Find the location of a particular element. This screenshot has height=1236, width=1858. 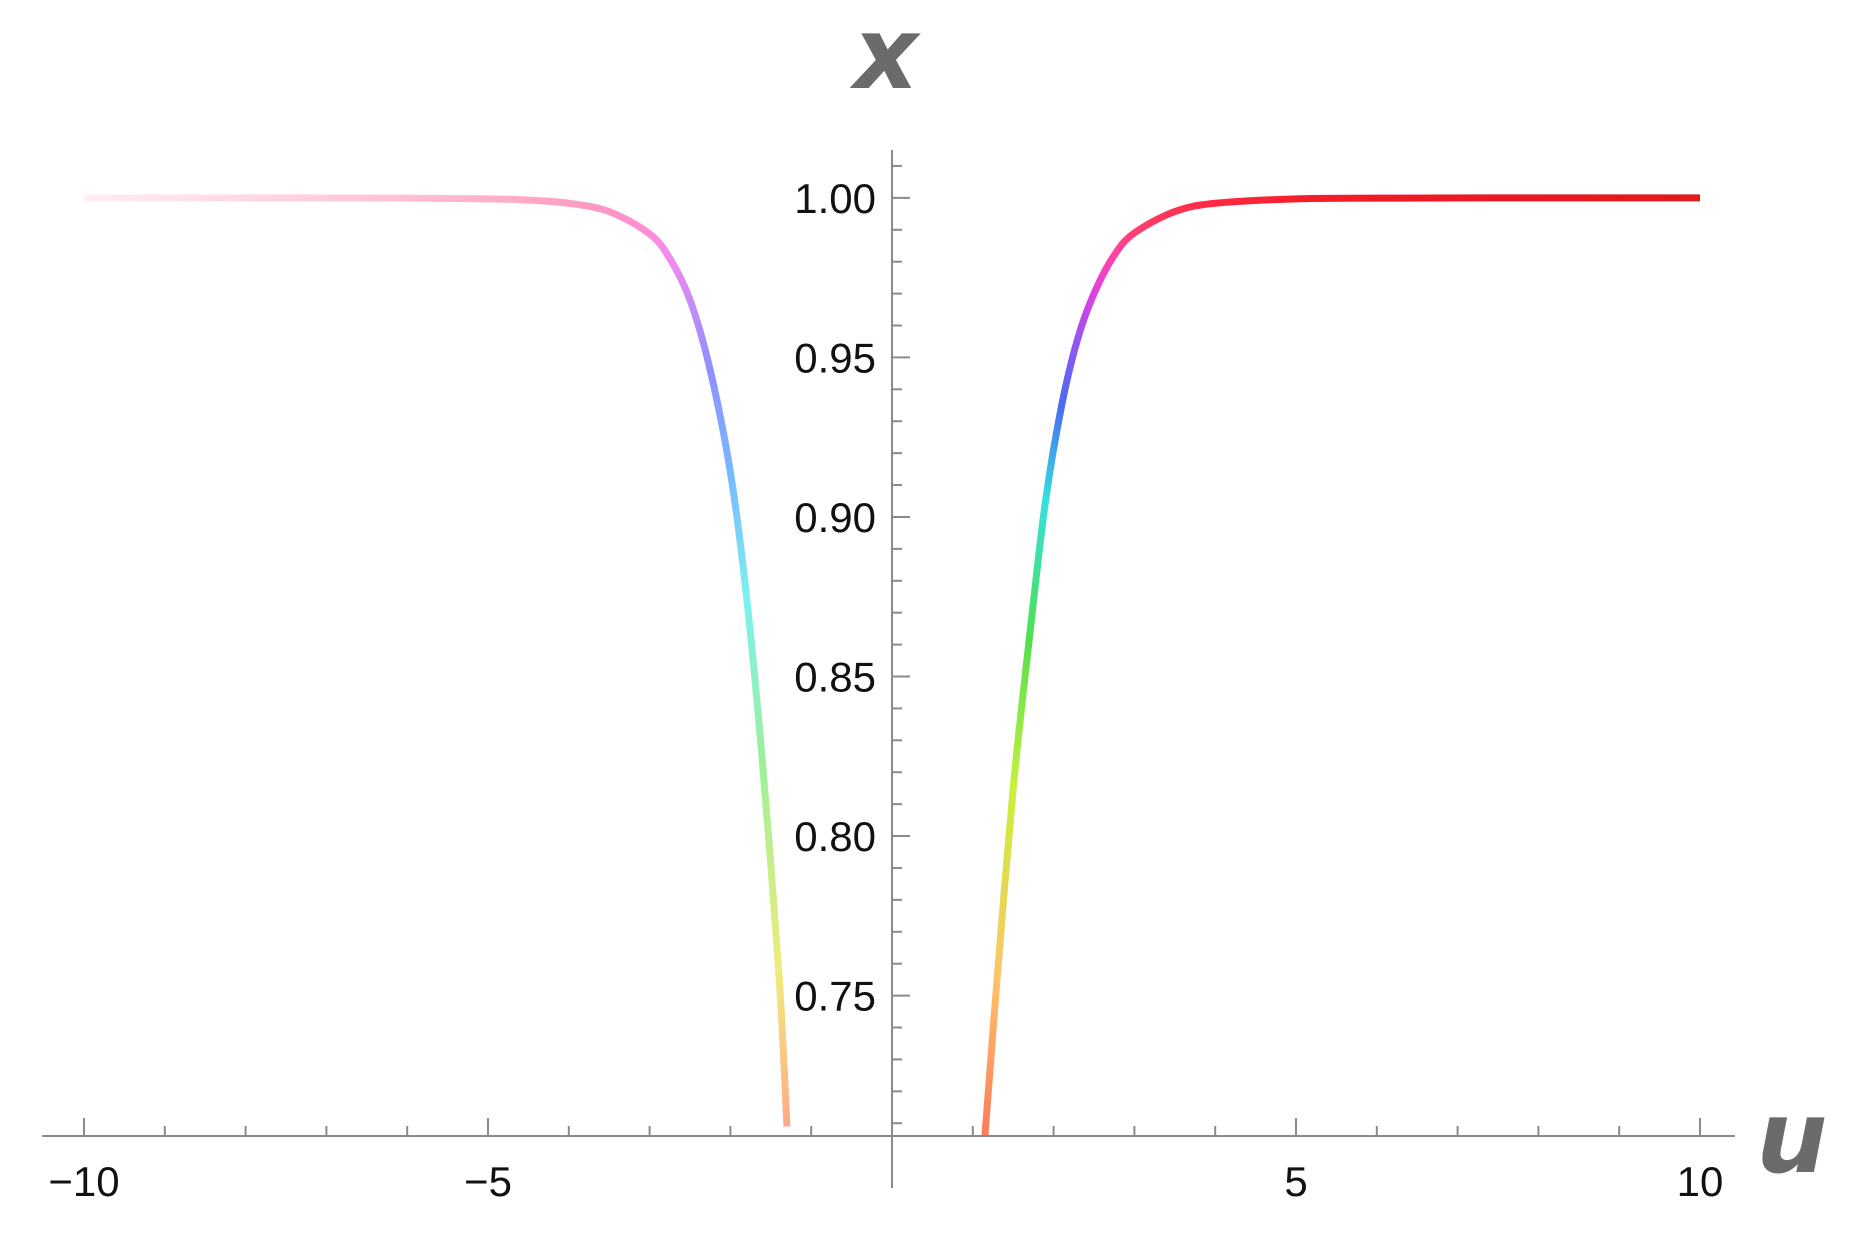

x-tick-label: −5 is located at coordinates (488, 1181).